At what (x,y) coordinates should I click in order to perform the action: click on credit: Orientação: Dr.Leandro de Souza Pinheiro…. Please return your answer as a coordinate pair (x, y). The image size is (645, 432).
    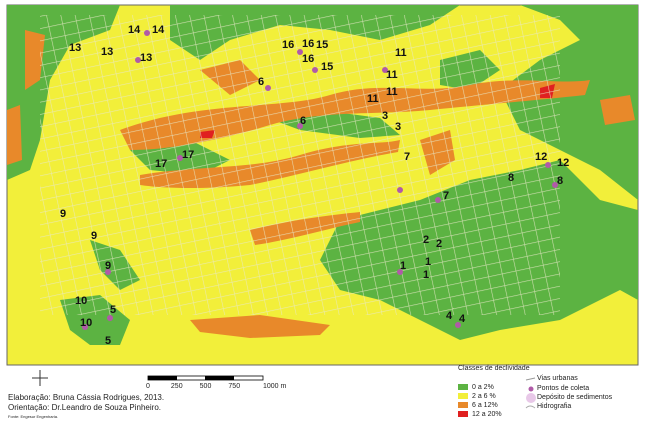
    Looking at the image, I should click on (84, 407).